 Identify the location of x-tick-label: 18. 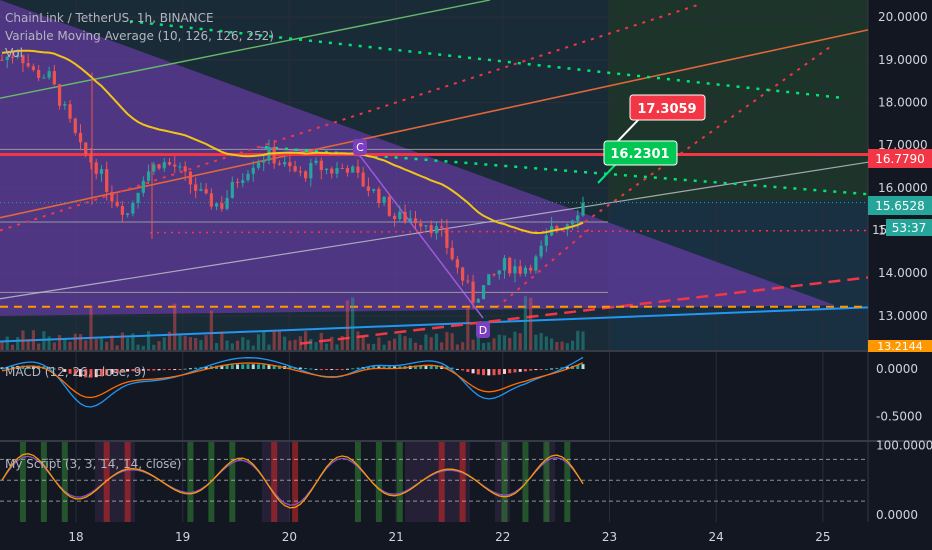
(75, 537).